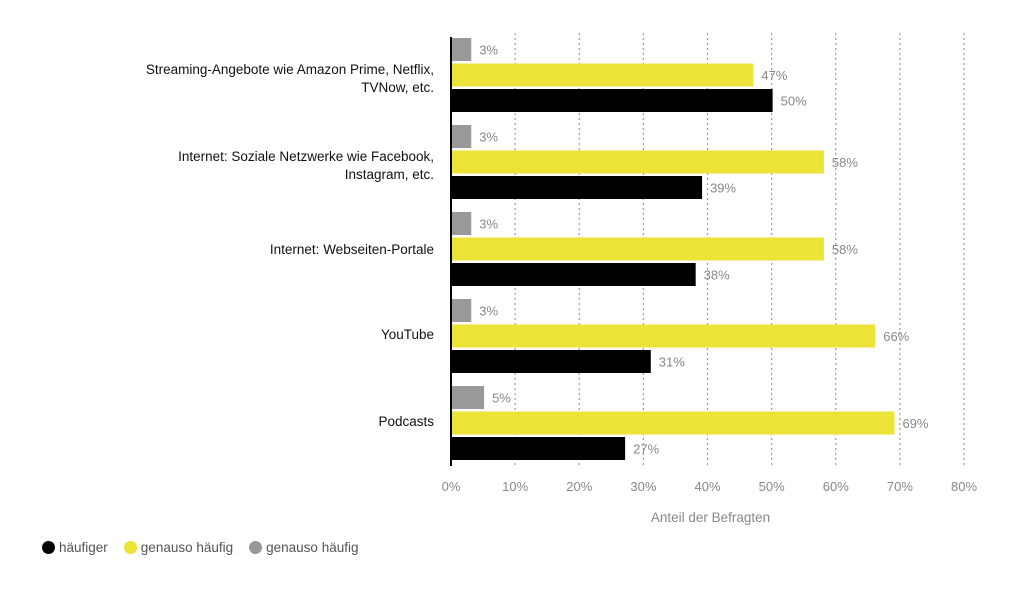 The image size is (1024, 602). I want to click on data-label: 5%, so click(501, 398).